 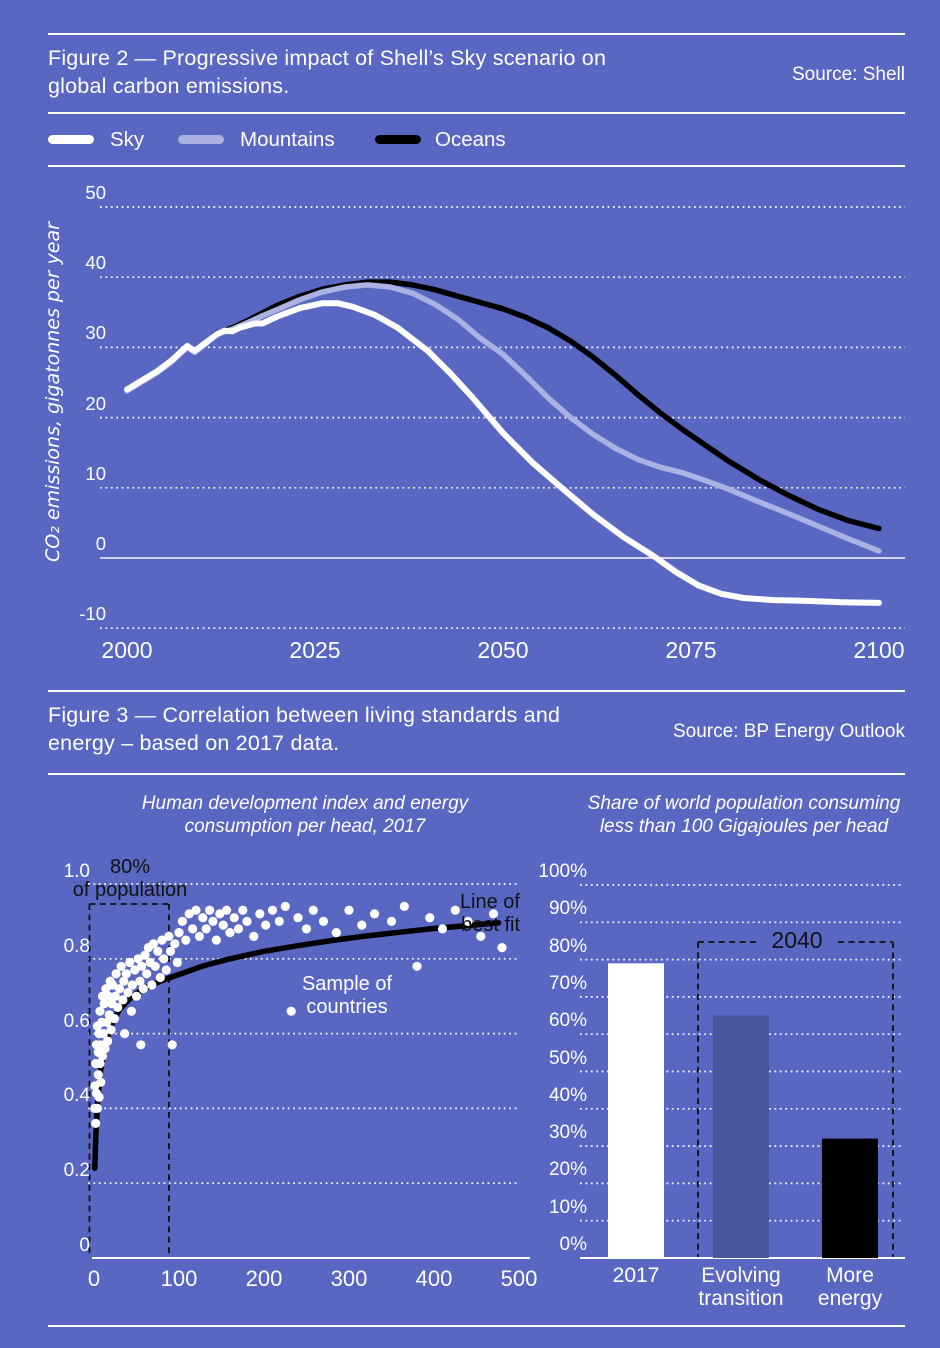 I want to click on divider-top, so click(x=476, y=34).